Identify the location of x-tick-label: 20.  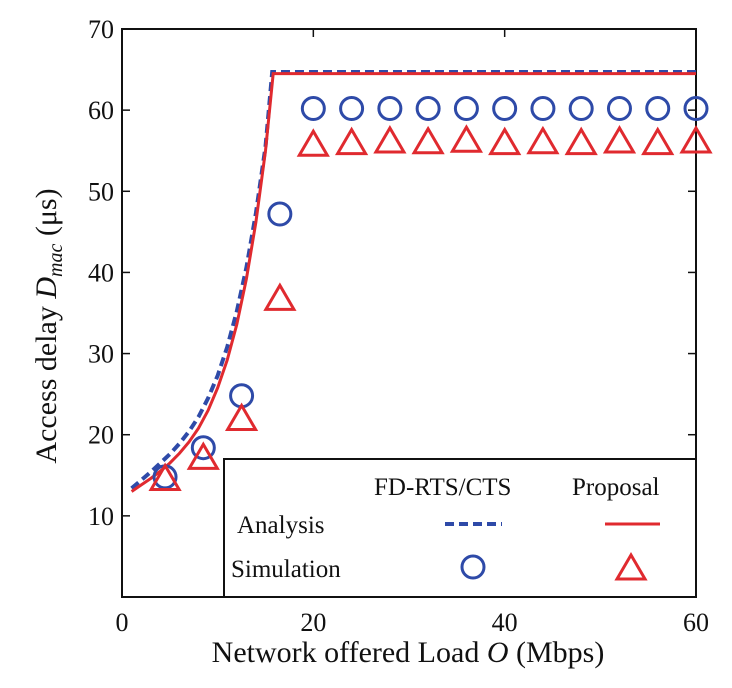
(313, 622).